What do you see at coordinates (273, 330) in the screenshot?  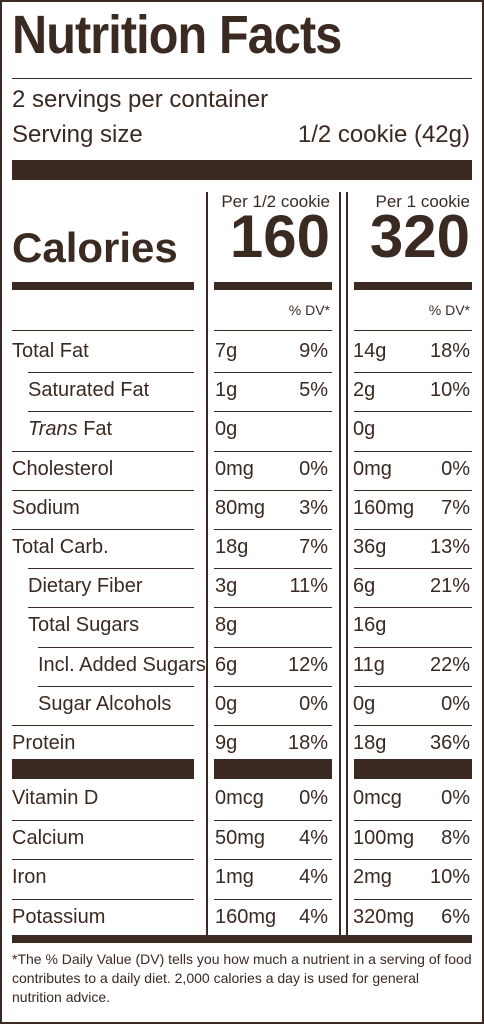 I see `rule-header-col1` at bounding box center [273, 330].